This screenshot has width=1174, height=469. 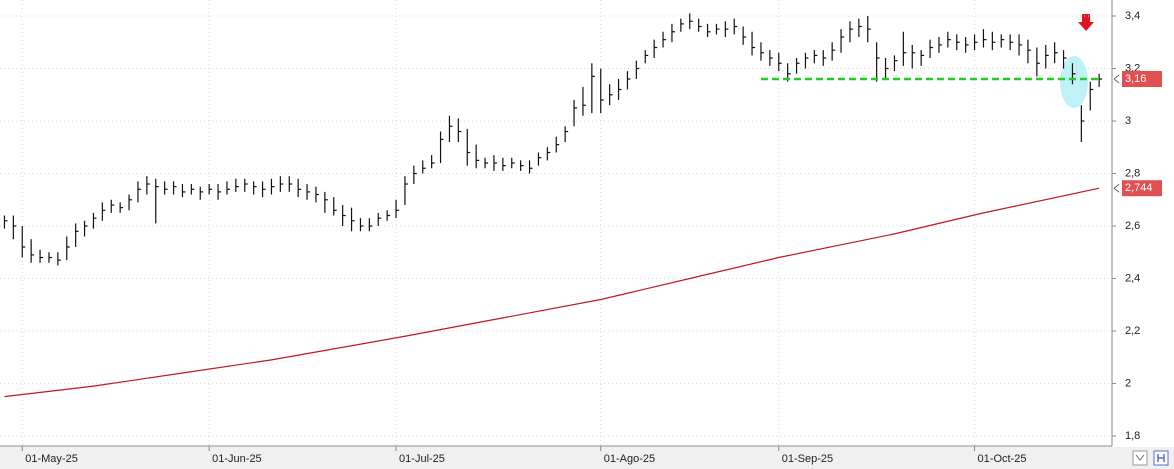 What do you see at coordinates (1128, 383) in the screenshot?
I see `y-tick-label: 2` at bounding box center [1128, 383].